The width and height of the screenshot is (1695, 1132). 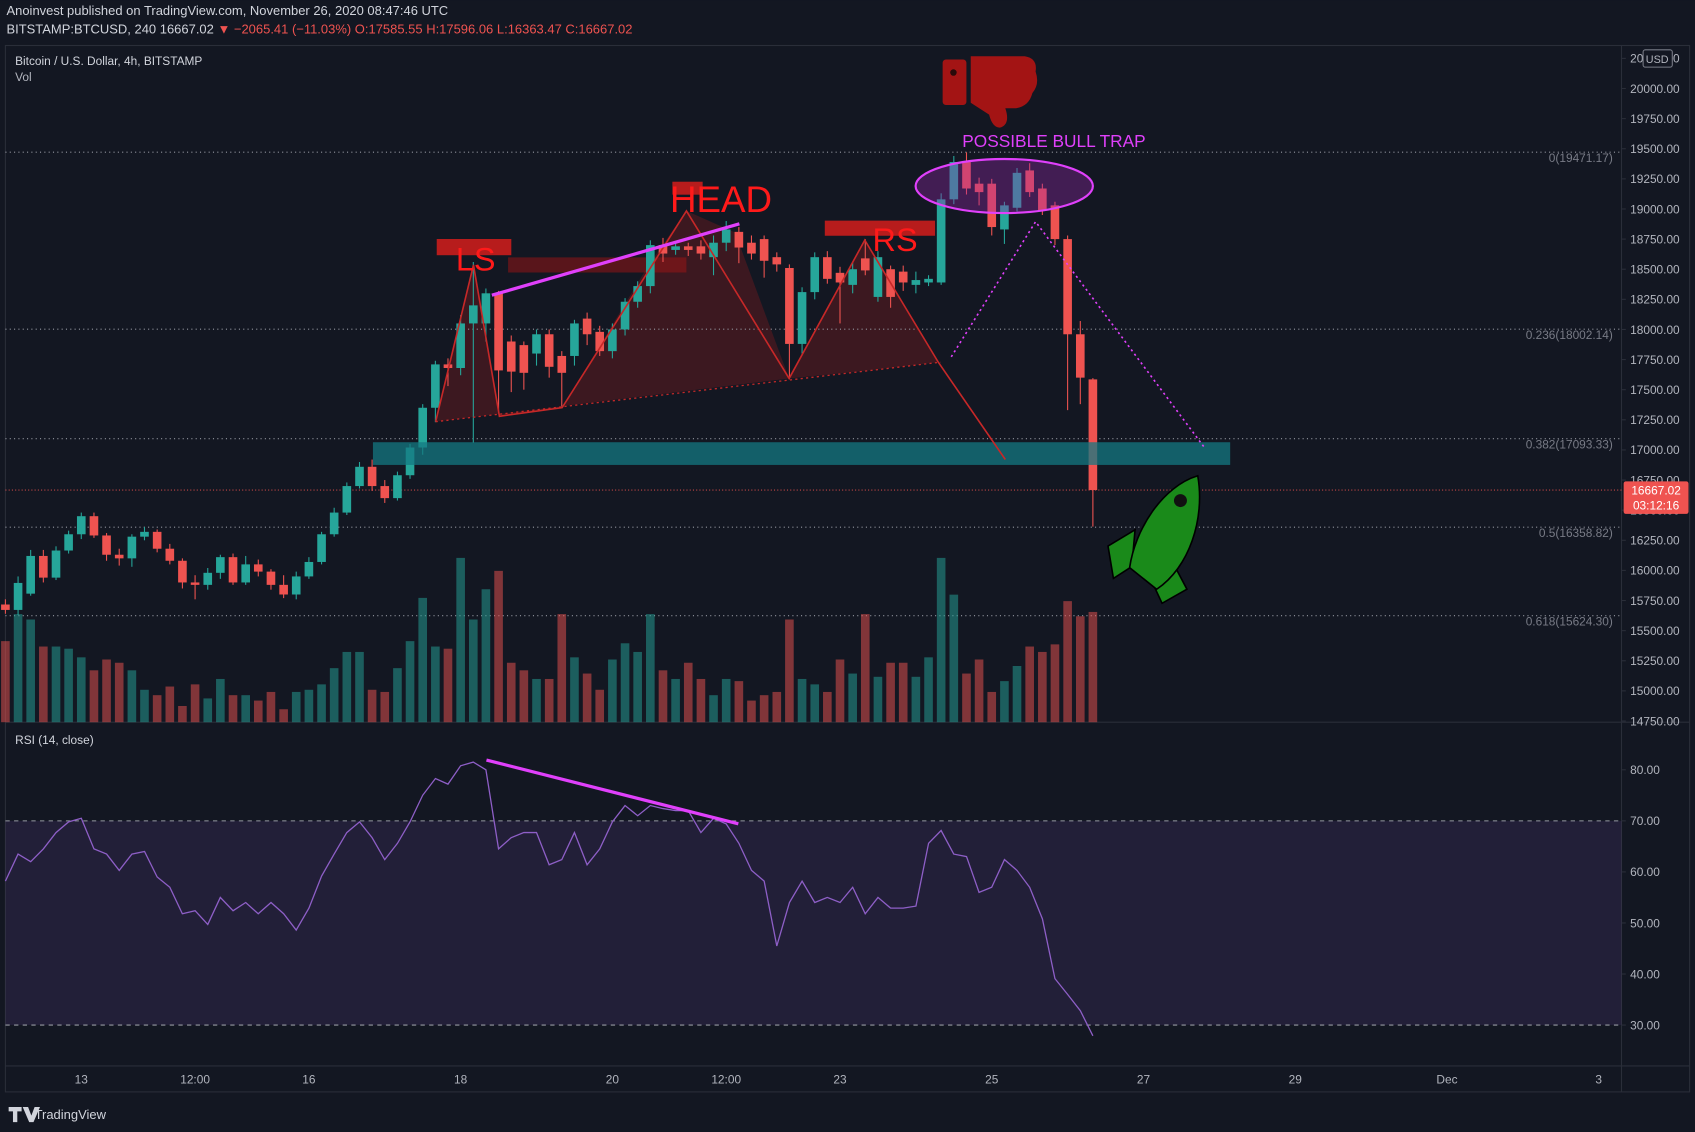 I want to click on fib-label: 0.382(17093.33), so click(x=1569, y=444).